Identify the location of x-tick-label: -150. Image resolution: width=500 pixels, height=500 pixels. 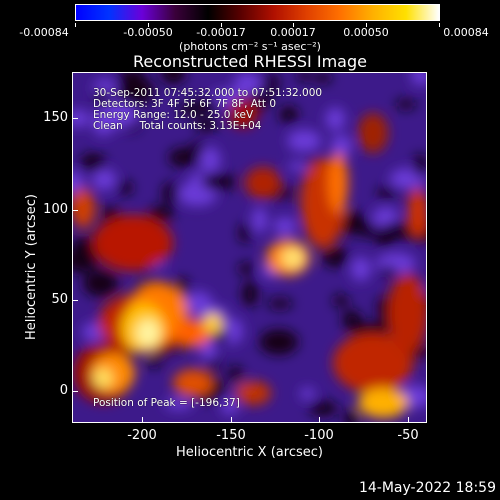
(231, 435).